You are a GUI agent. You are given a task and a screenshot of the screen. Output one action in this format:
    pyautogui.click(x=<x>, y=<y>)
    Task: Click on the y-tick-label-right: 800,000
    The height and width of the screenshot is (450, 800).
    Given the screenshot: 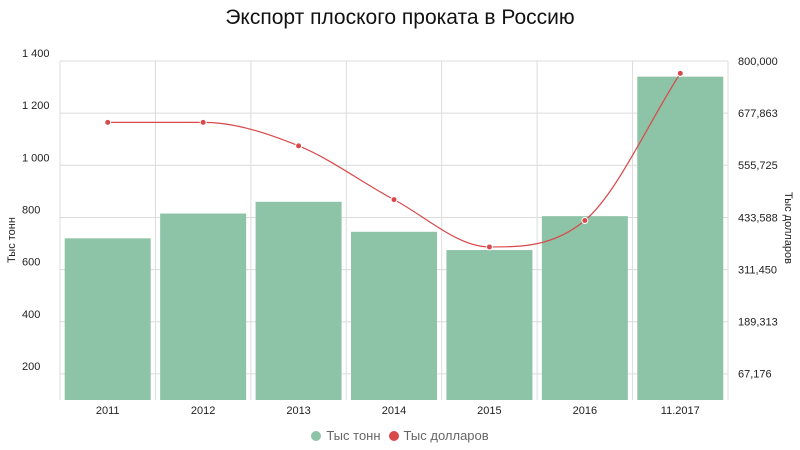 What is the action you would take?
    pyautogui.click(x=758, y=62)
    